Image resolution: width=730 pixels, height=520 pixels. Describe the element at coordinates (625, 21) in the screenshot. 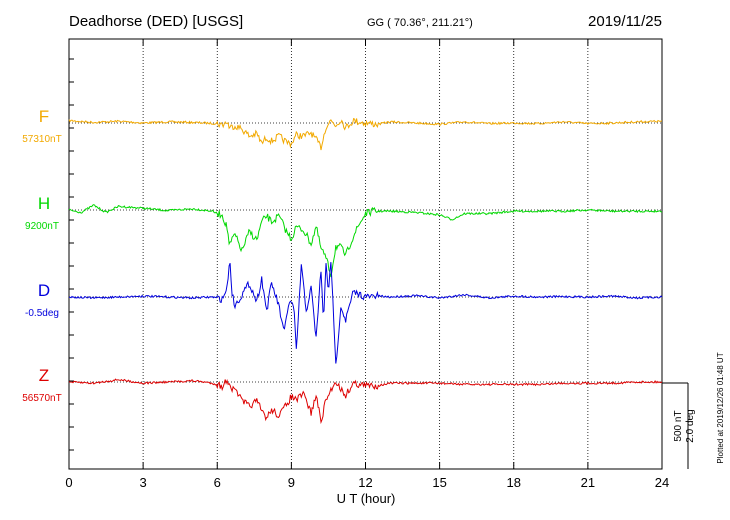

I see `date-label: 2019/11/25` at that location.